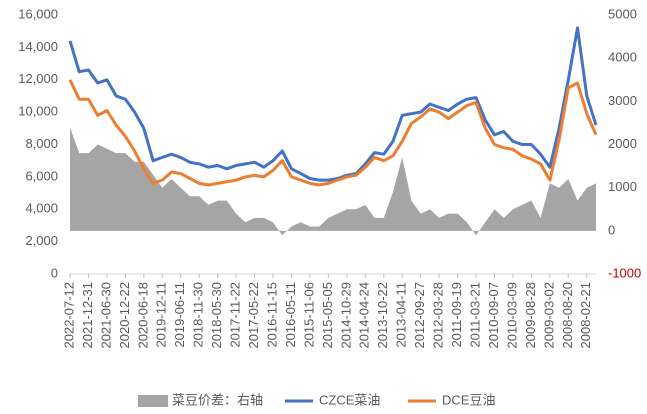 The height and width of the screenshot is (414, 647). Describe the element at coordinates (511, 315) in the screenshot. I see `x-tick-label: 2010-03-09` at that location.